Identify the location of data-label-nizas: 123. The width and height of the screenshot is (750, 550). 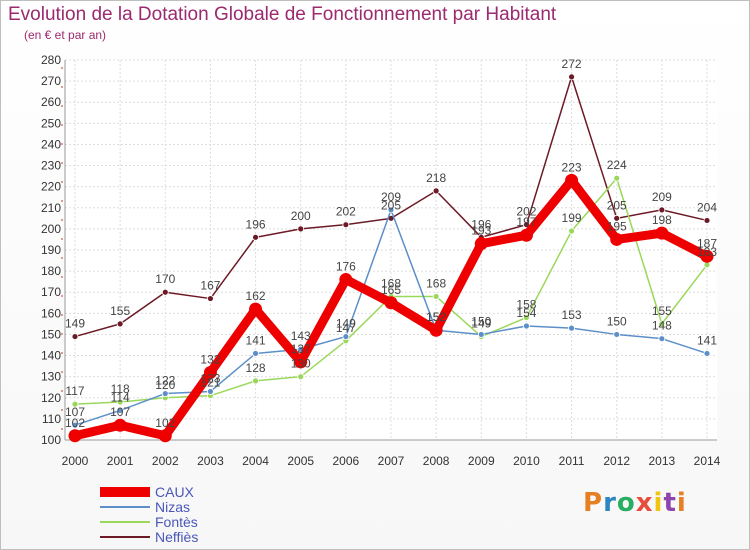
(210, 378).